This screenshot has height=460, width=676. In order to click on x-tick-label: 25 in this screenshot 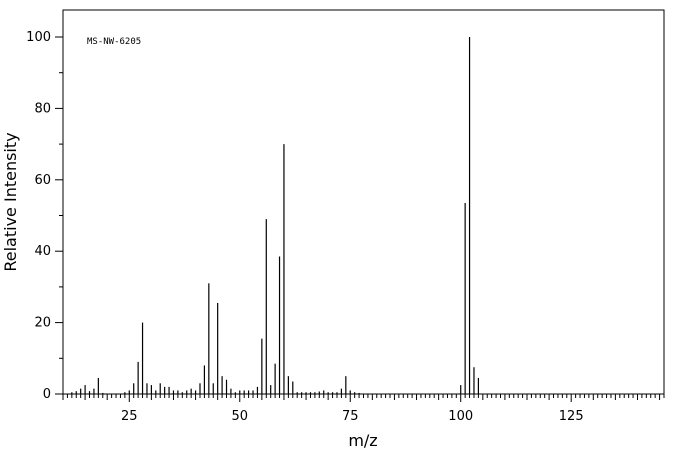, I will do `click(129, 416)`.